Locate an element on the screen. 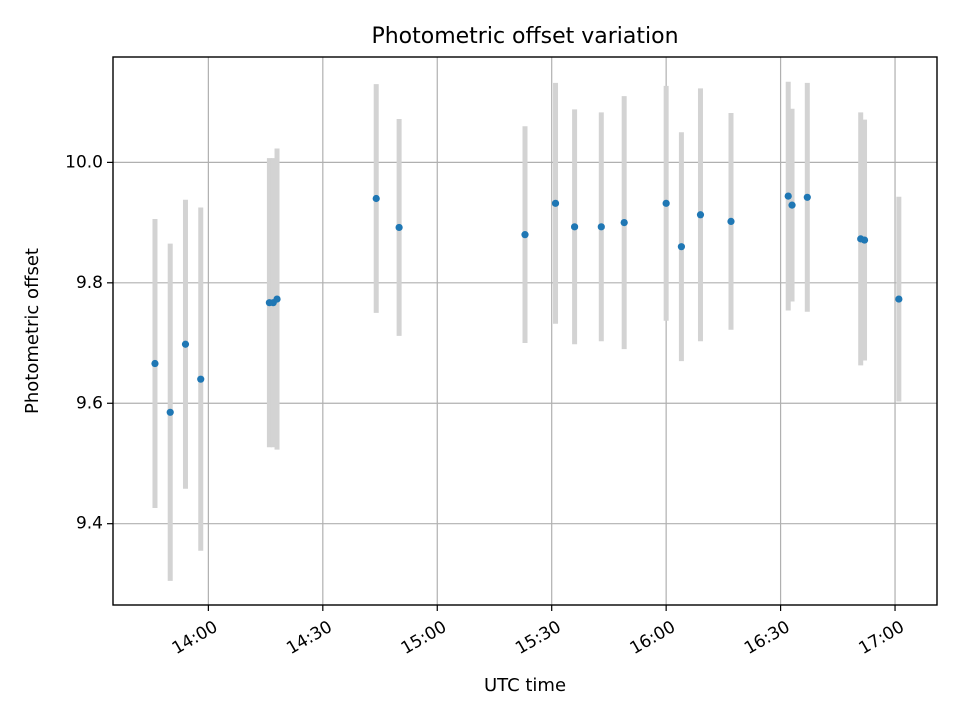  x-tick-label: 15:00 is located at coordinates (424, 638).